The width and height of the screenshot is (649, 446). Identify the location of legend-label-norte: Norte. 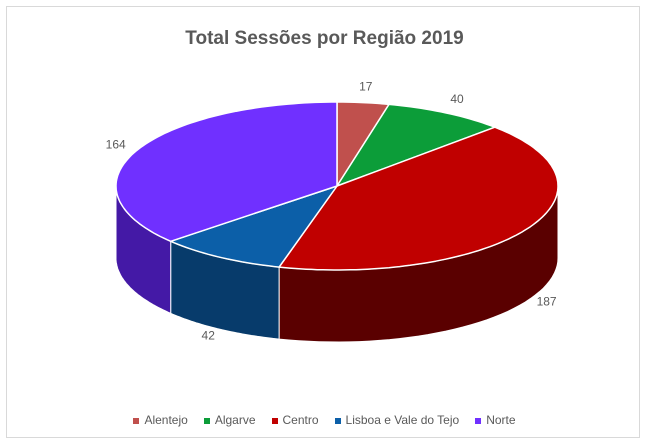
(501, 420).